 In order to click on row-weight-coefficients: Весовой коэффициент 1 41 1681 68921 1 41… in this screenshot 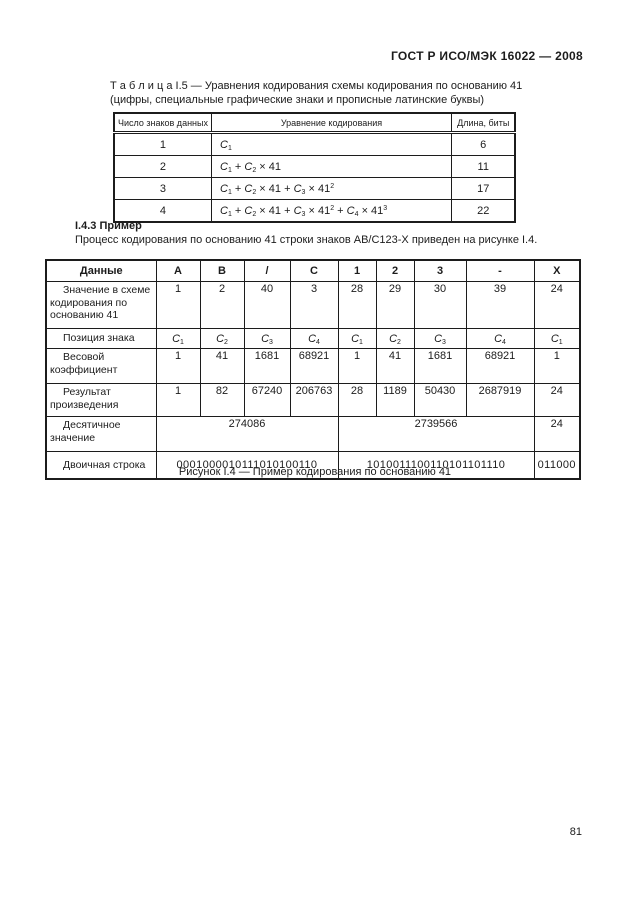, I will do `click(313, 366)`.